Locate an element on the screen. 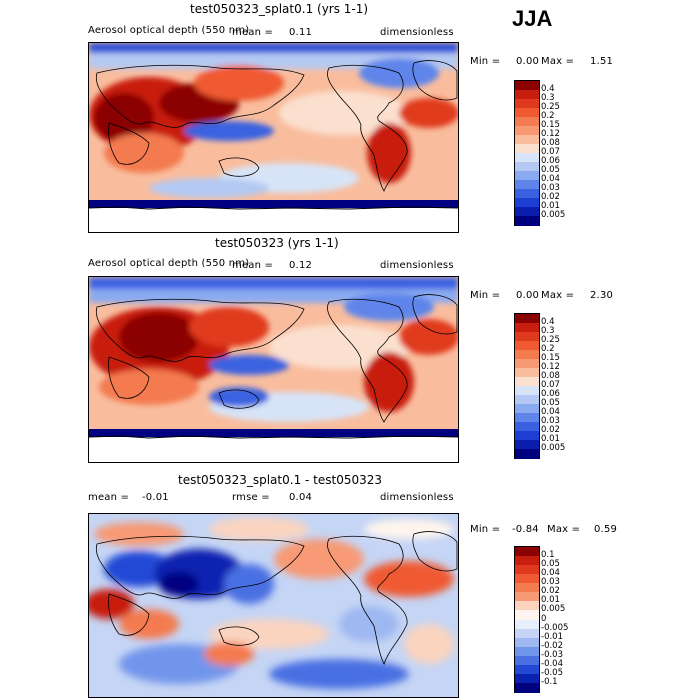  colorbar-tick-label: 0.1 is located at coordinates (548, 555).